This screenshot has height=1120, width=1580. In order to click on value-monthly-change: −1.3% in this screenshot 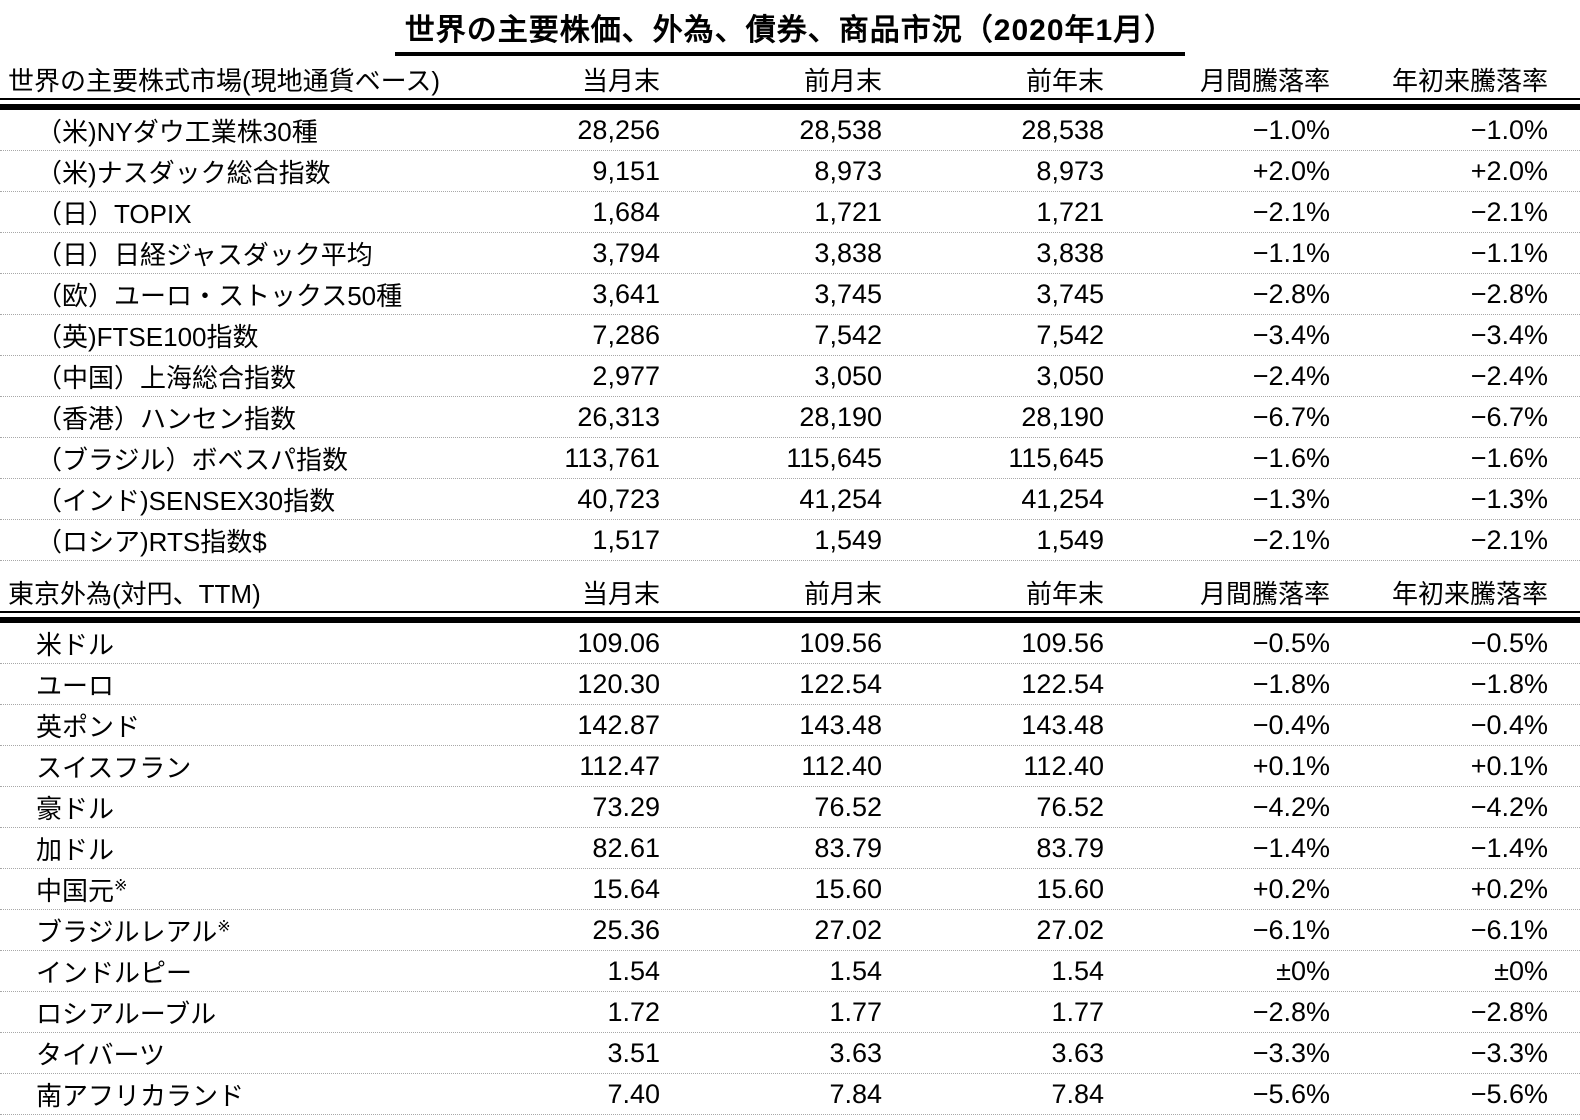, I will do `click(1291, 498)`.